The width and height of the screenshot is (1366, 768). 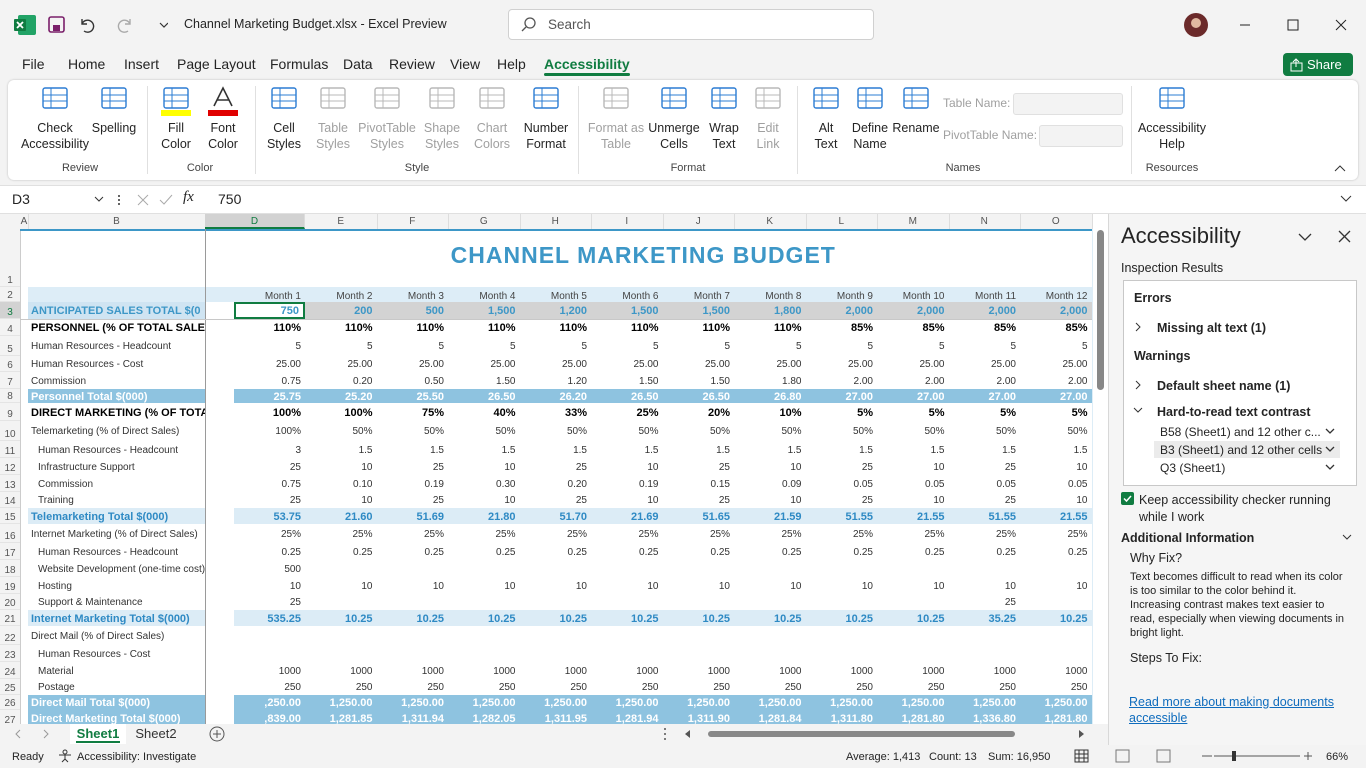 What do you see at coordinates (363, 311) in the screenshot?
I see `cell: 200` at bounding box center [363, 311].